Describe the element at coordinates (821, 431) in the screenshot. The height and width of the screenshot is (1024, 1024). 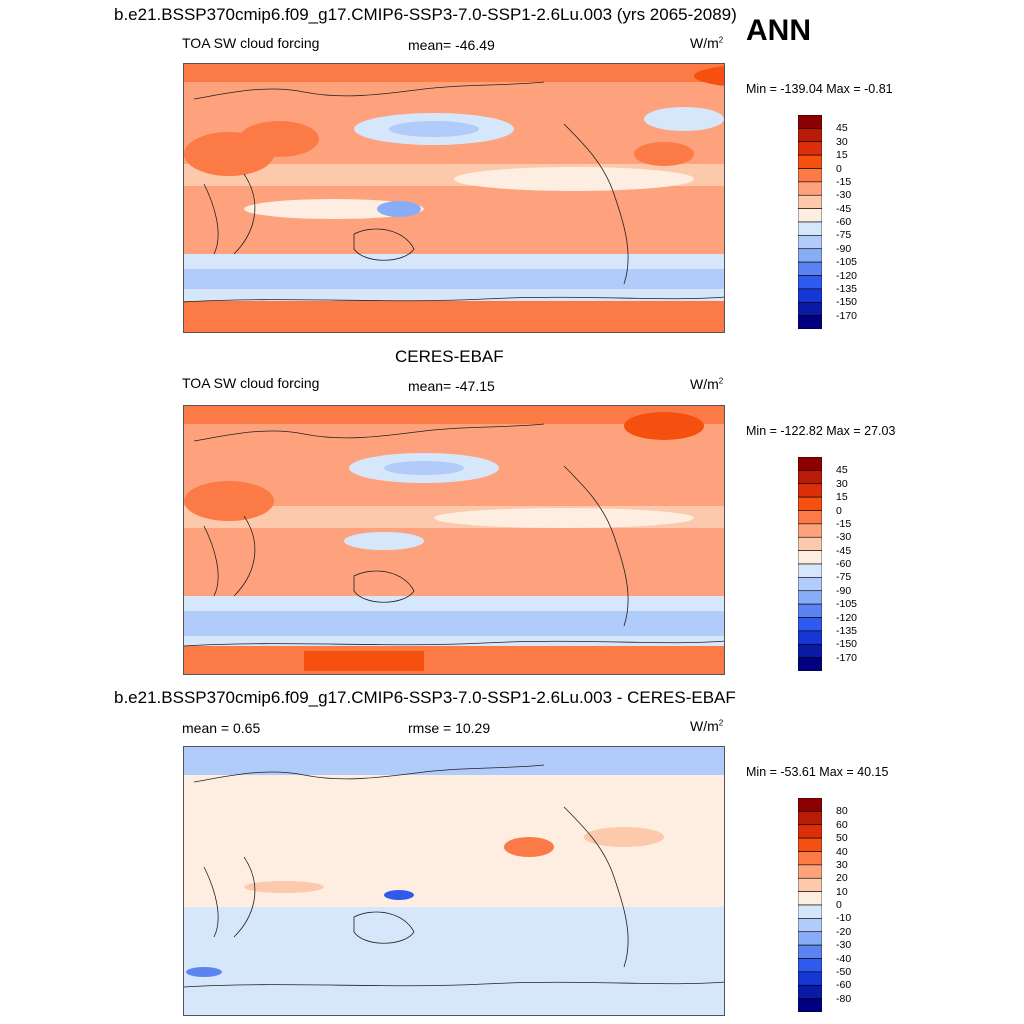
I see `panel2-minmax: Min = -122.82 Max = 27.03` at that location.